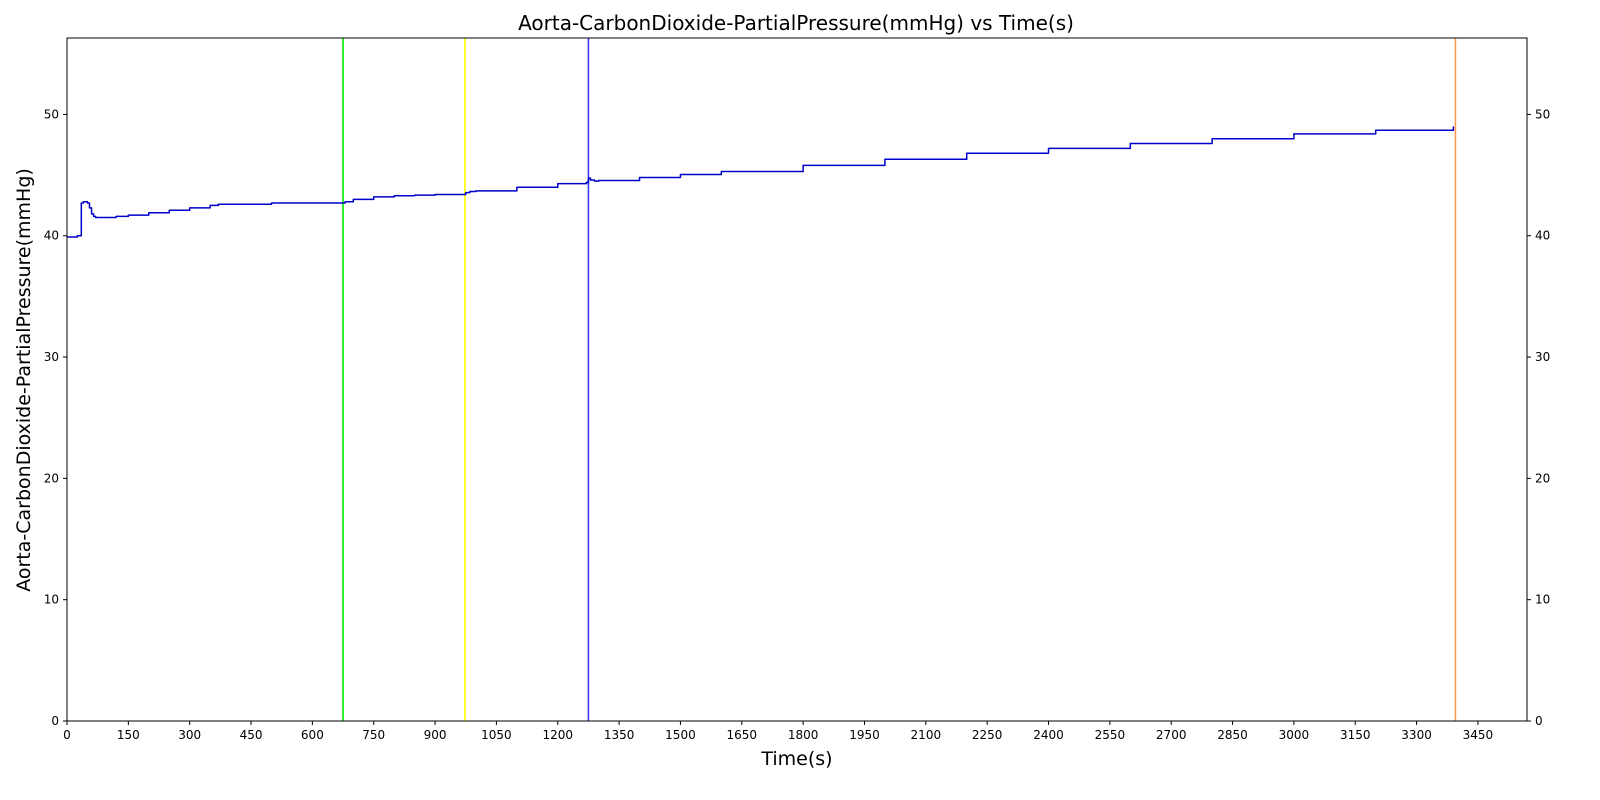  What do you see at coordinates (1542, 114) in the screenshot?
I see `y-tick-label-right: 50` at bounding box center [1542, 114].